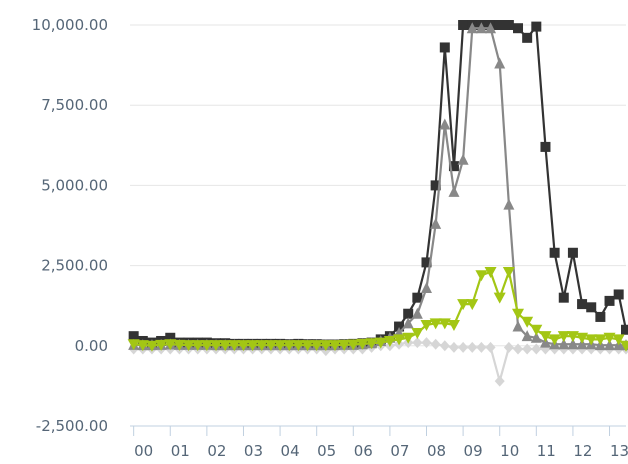 The height and width of the screenshot is (464, 628). I want to click on x-tick-label: 08, so click(436, 451).